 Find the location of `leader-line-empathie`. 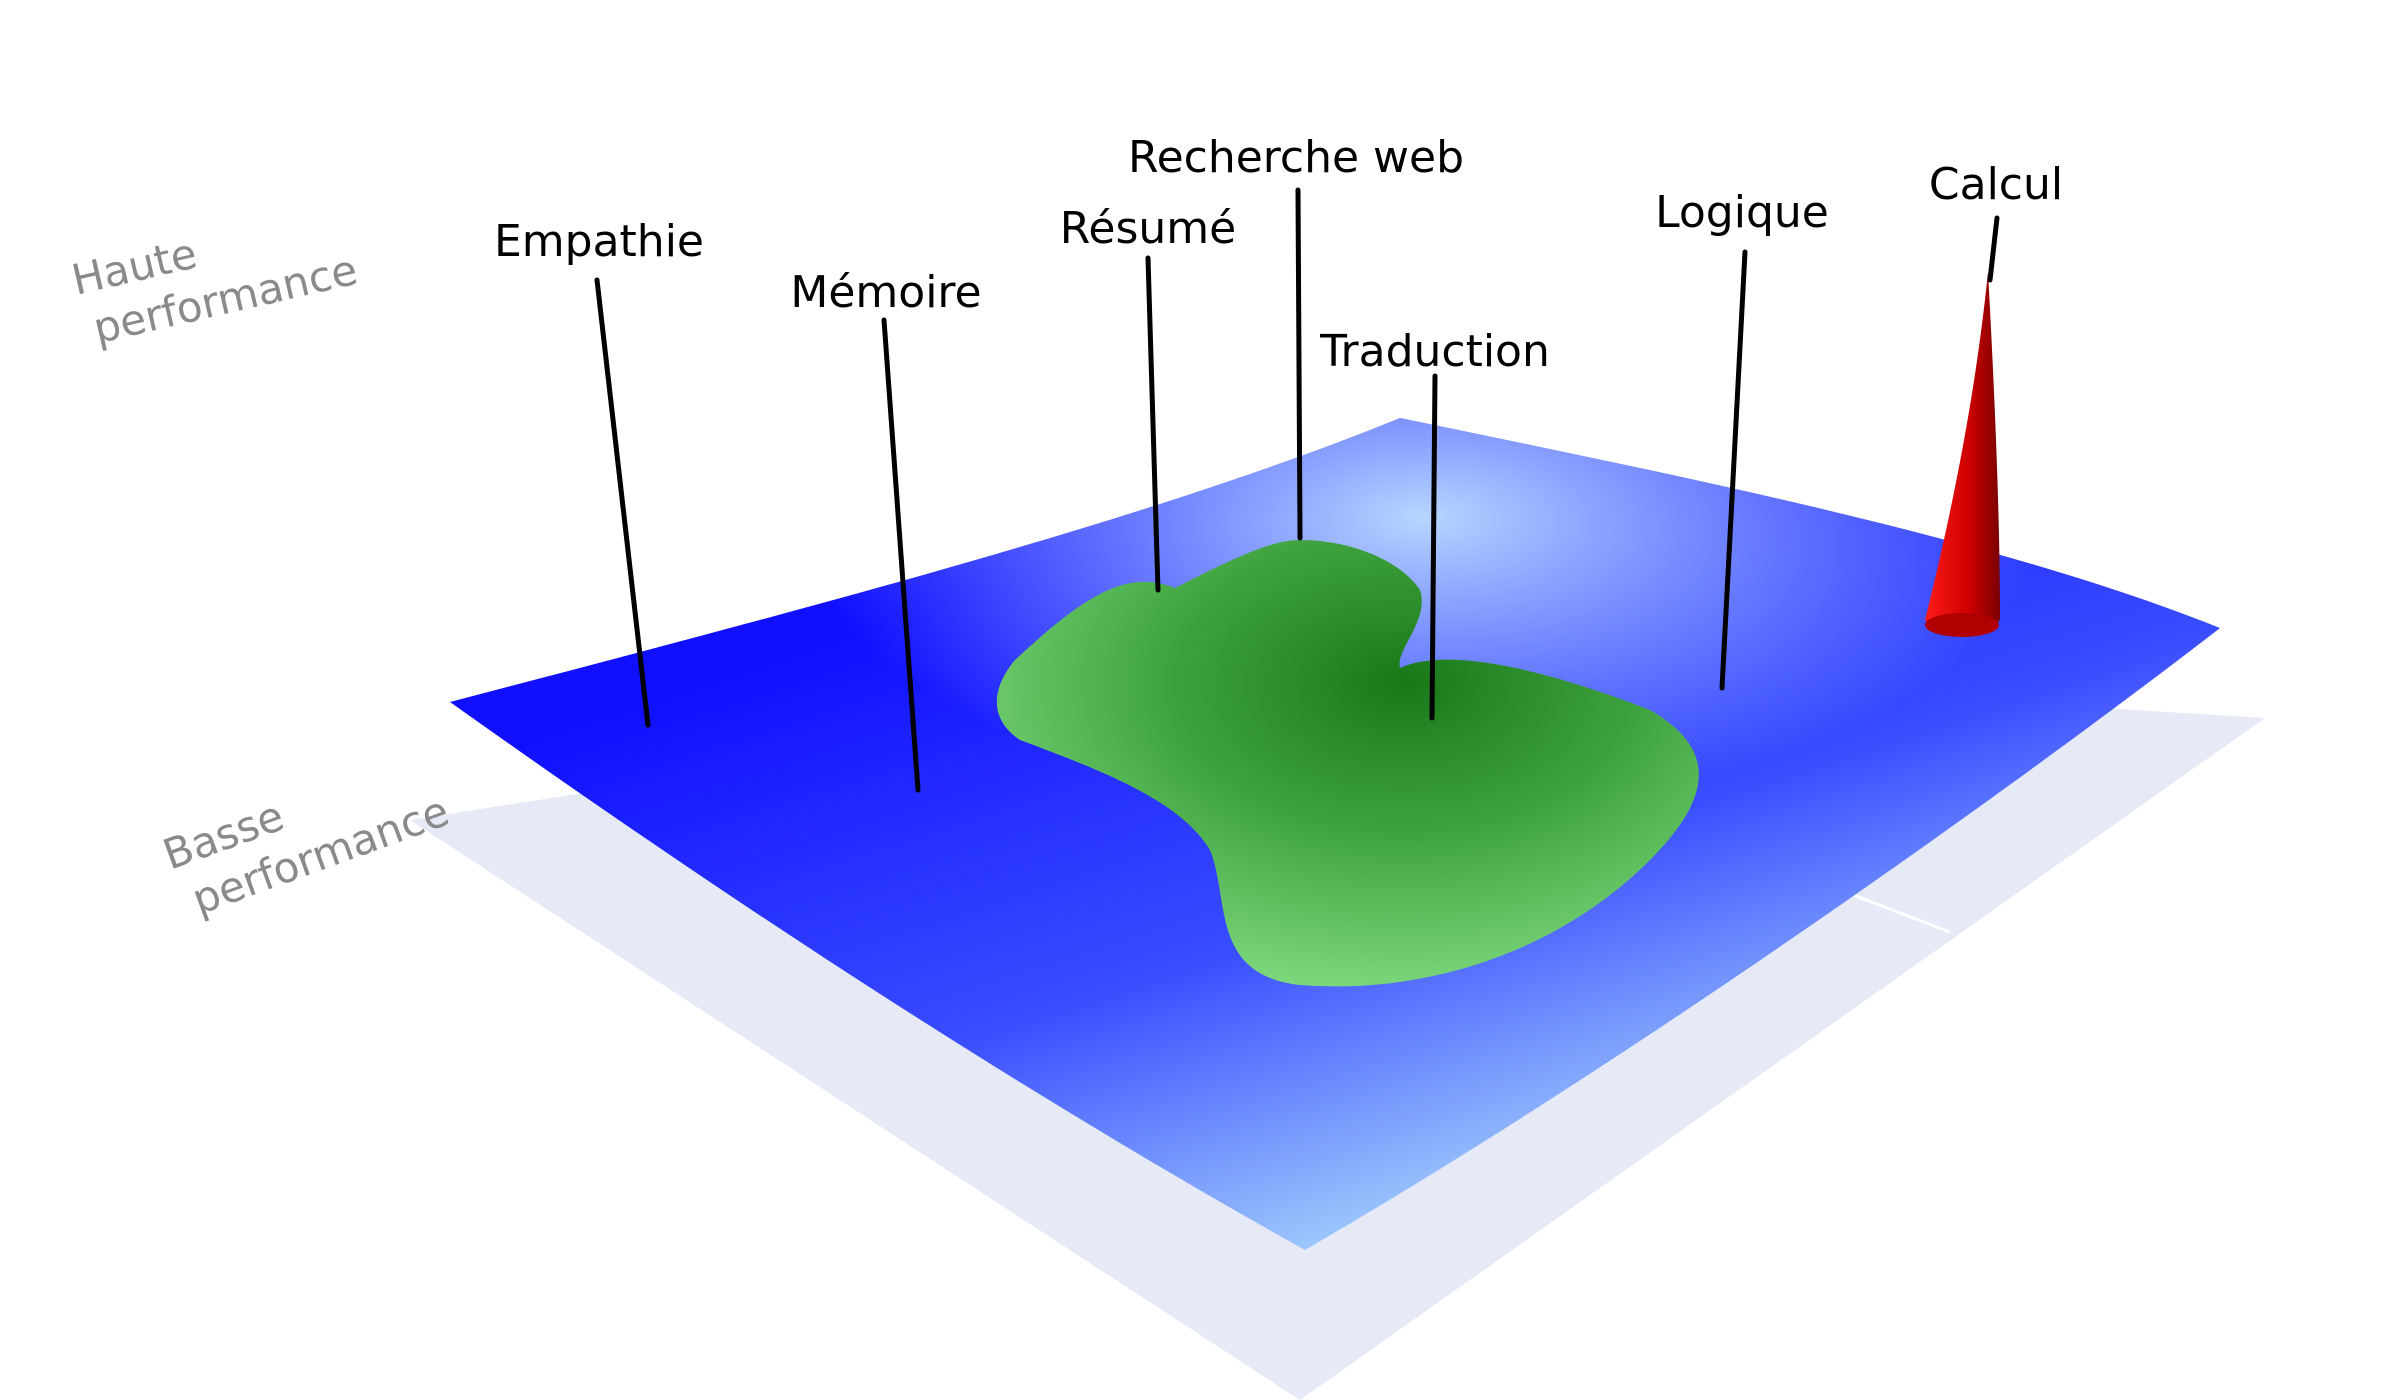

leader-line-empathie is located at coordinates (622, 502).